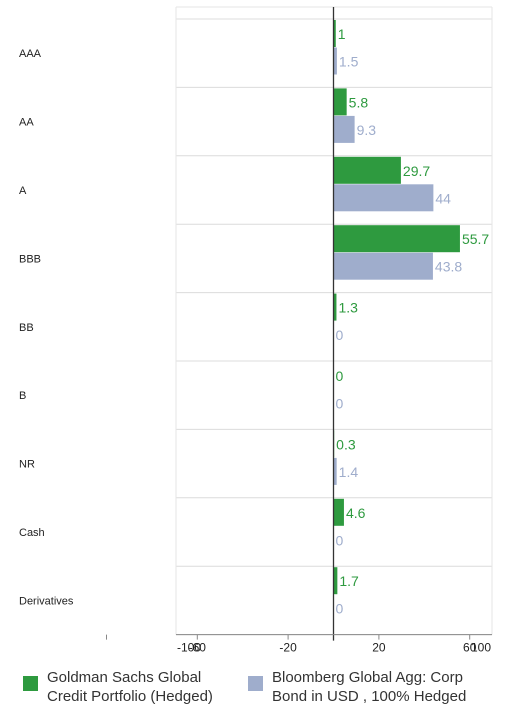  What do you see at coordinates (23, 191) in the screenshot?
I see `category-label: A` at bounding box center [23, 191].